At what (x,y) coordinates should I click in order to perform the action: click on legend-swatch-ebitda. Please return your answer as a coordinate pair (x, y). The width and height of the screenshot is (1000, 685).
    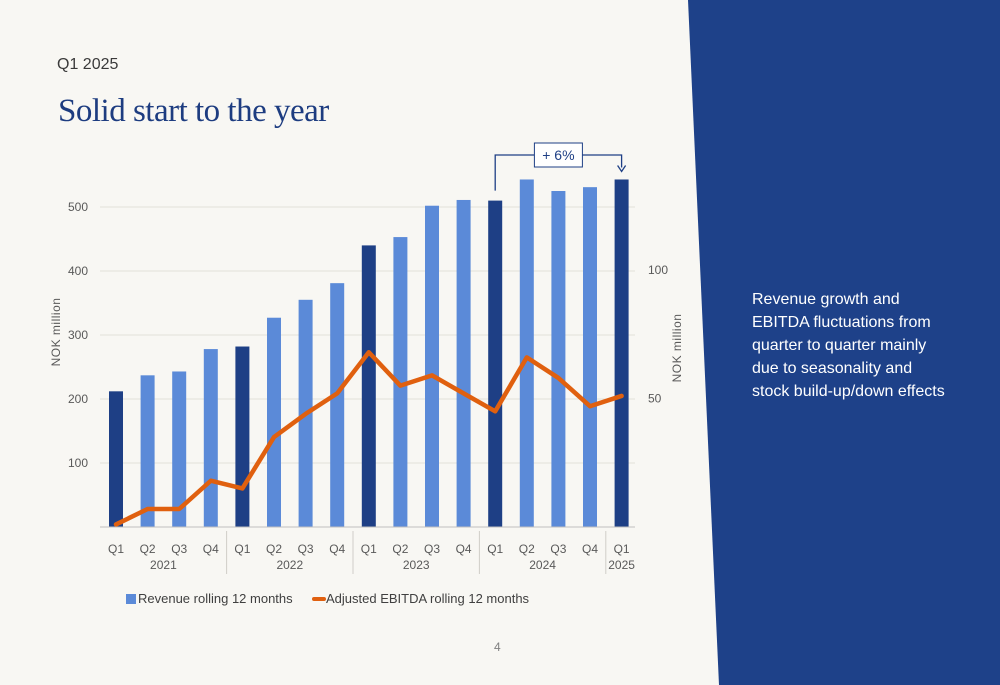
    Looking at the image, I should click on (319, 598).